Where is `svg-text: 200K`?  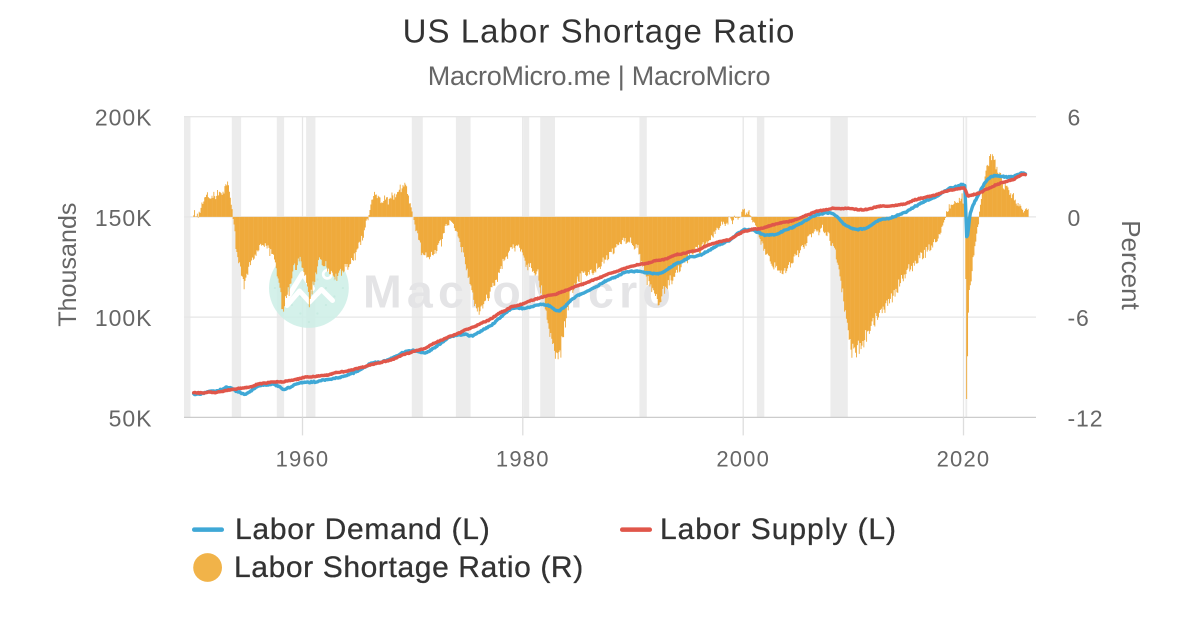 svg-text: 200K is located at coordinates (124, 118).